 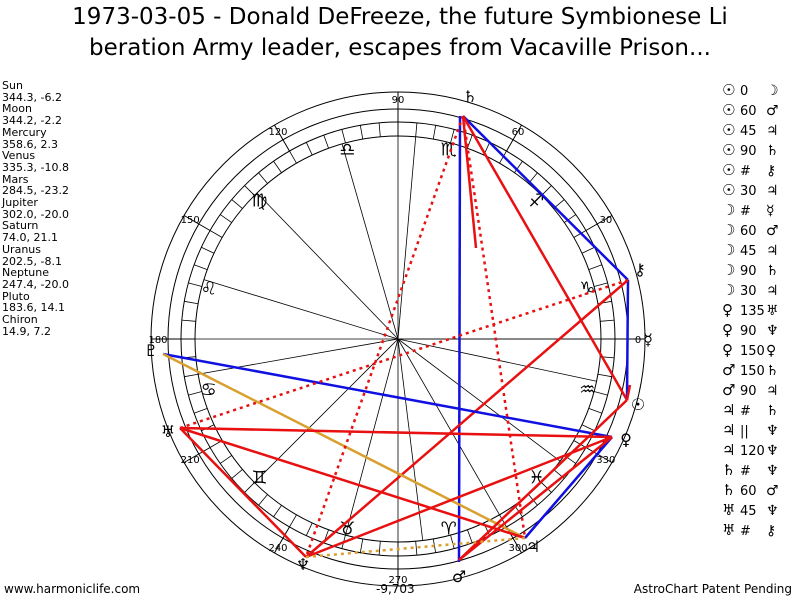 What do you see at coordinates (750, 130) in the screenshot?
I see `aspect-row: ☉ 45 ♃` at bounding box center [750, 130].